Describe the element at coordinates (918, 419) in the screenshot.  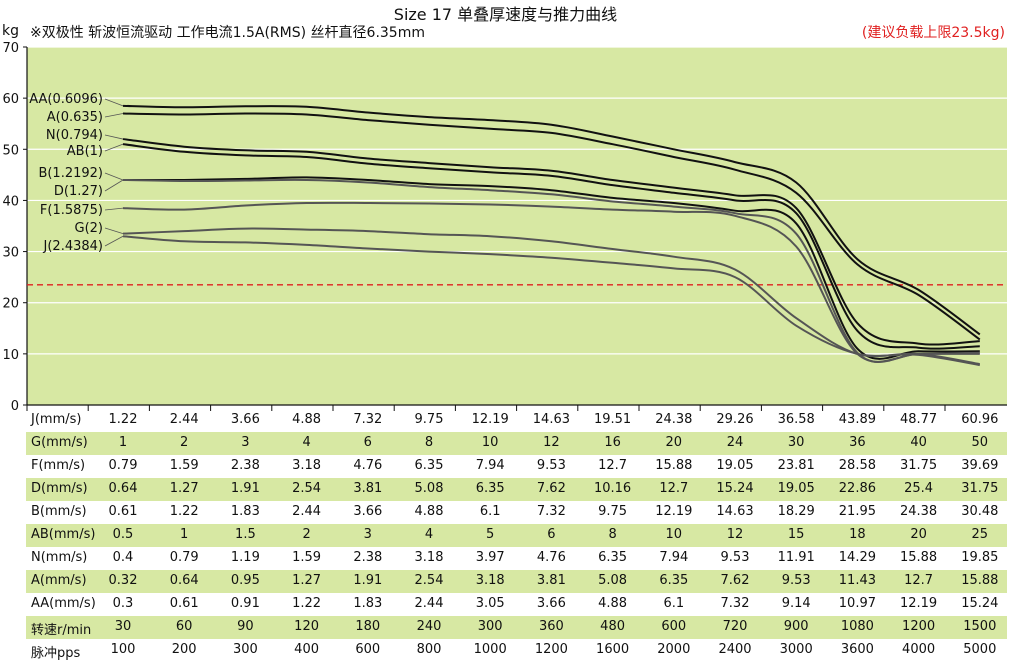
I see `table-cell: 48.77` at that location.